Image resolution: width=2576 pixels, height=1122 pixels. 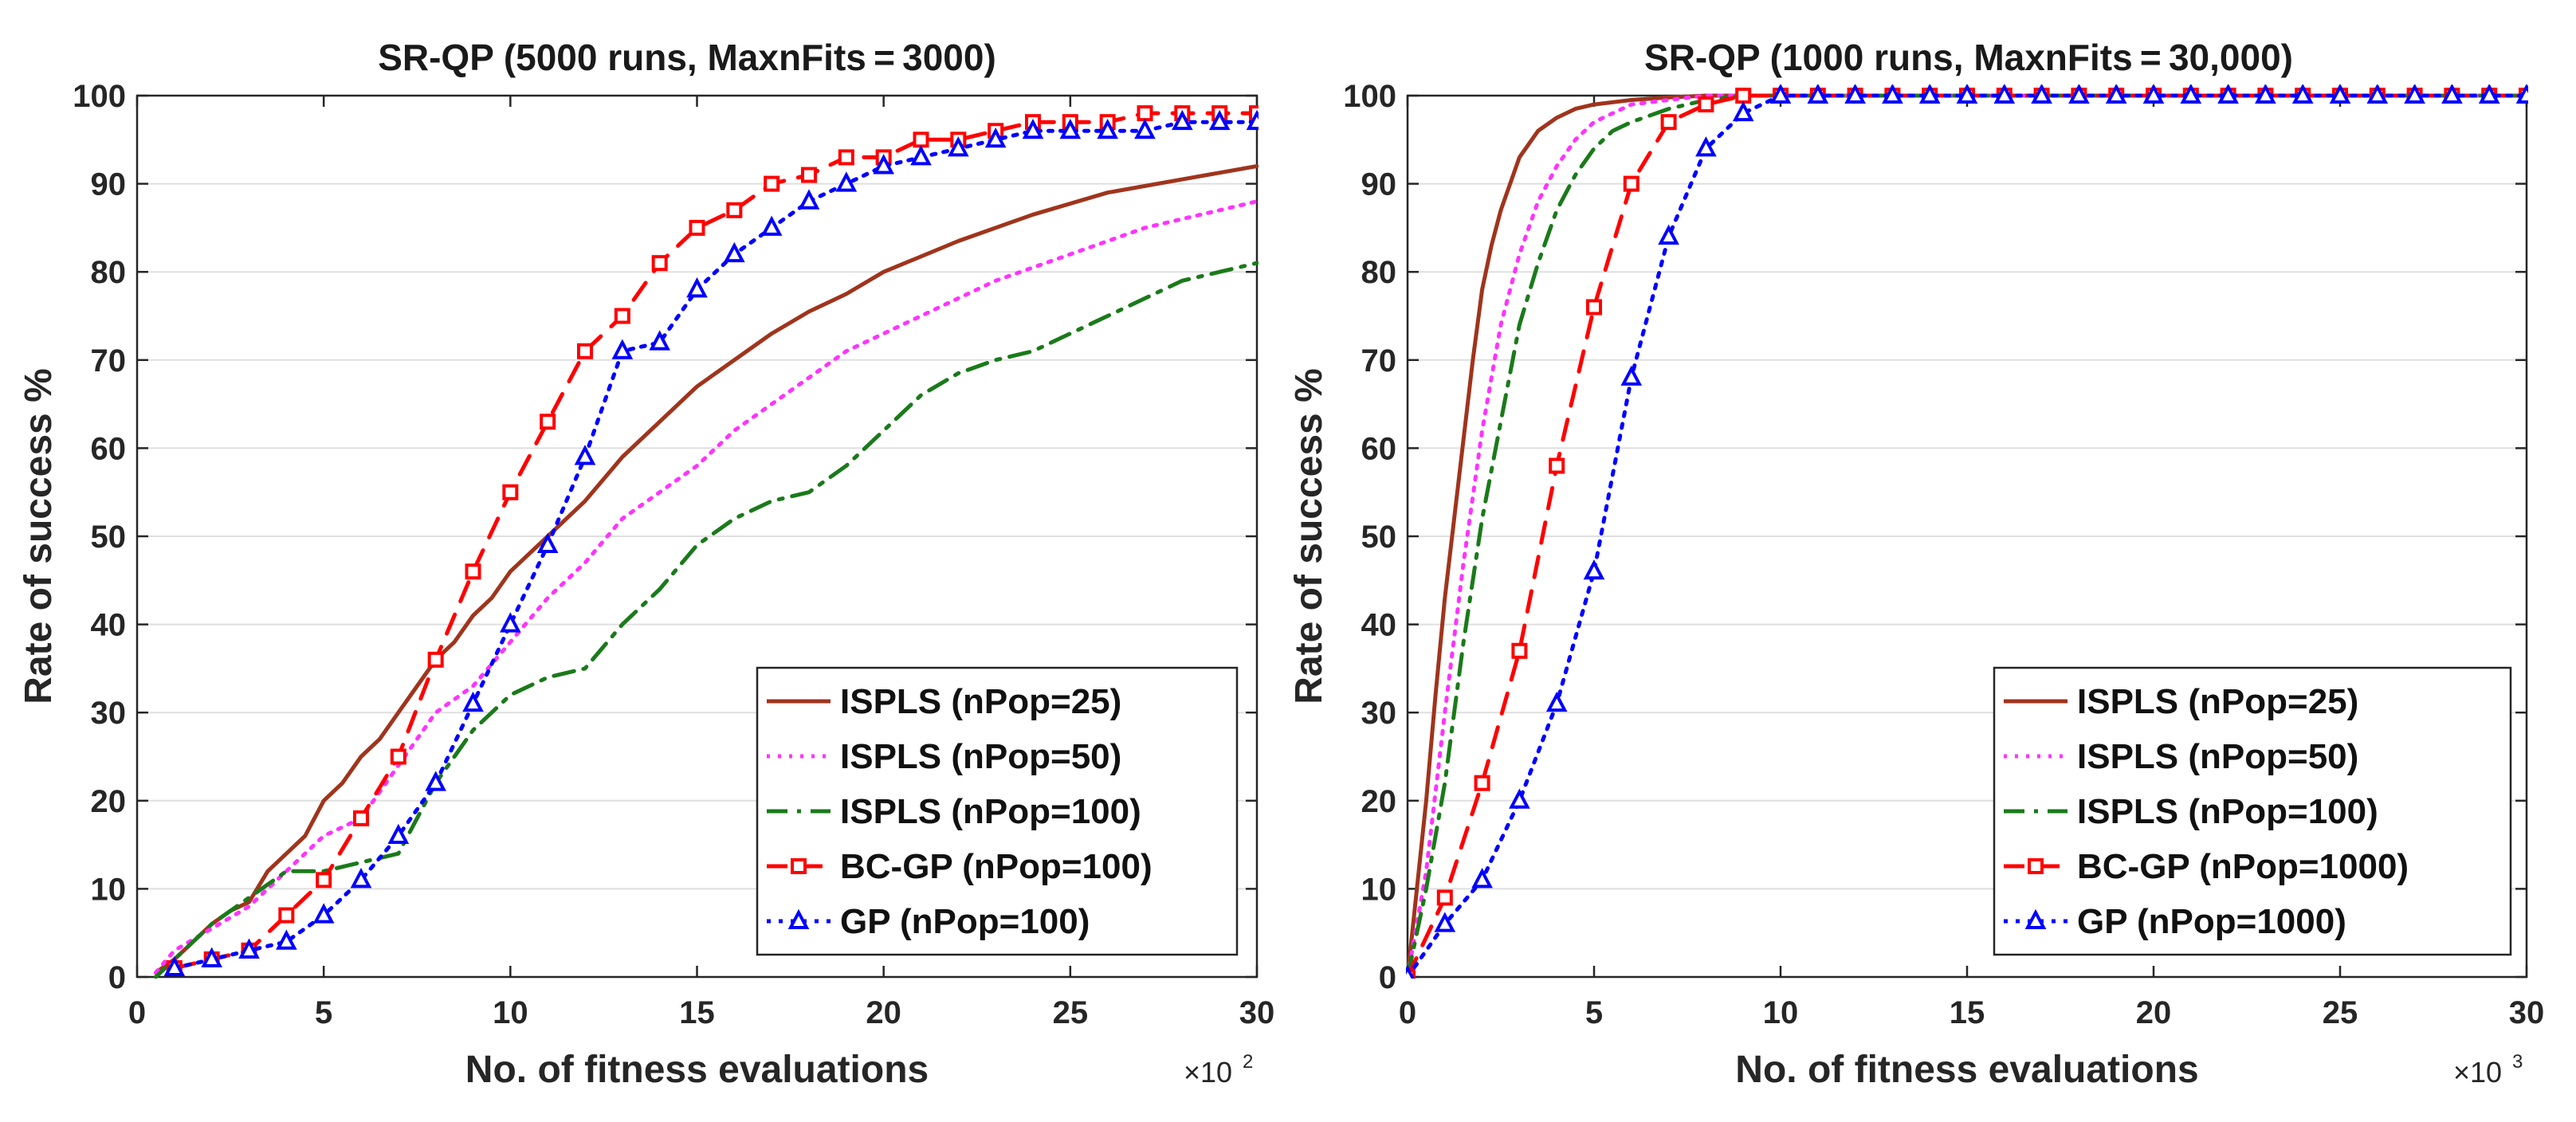 I want to click on y-tick-label: 90, so click(x=1379, y=184).